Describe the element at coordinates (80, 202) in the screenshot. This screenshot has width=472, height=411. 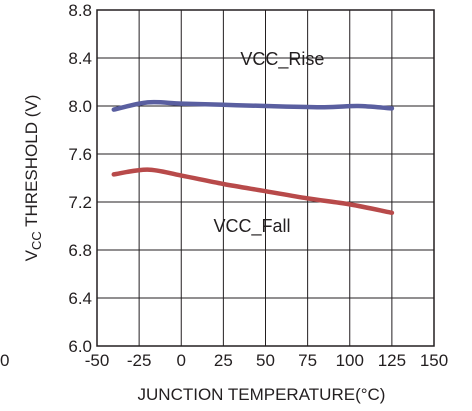
I see `y-tick-label: 7.2` at that location.